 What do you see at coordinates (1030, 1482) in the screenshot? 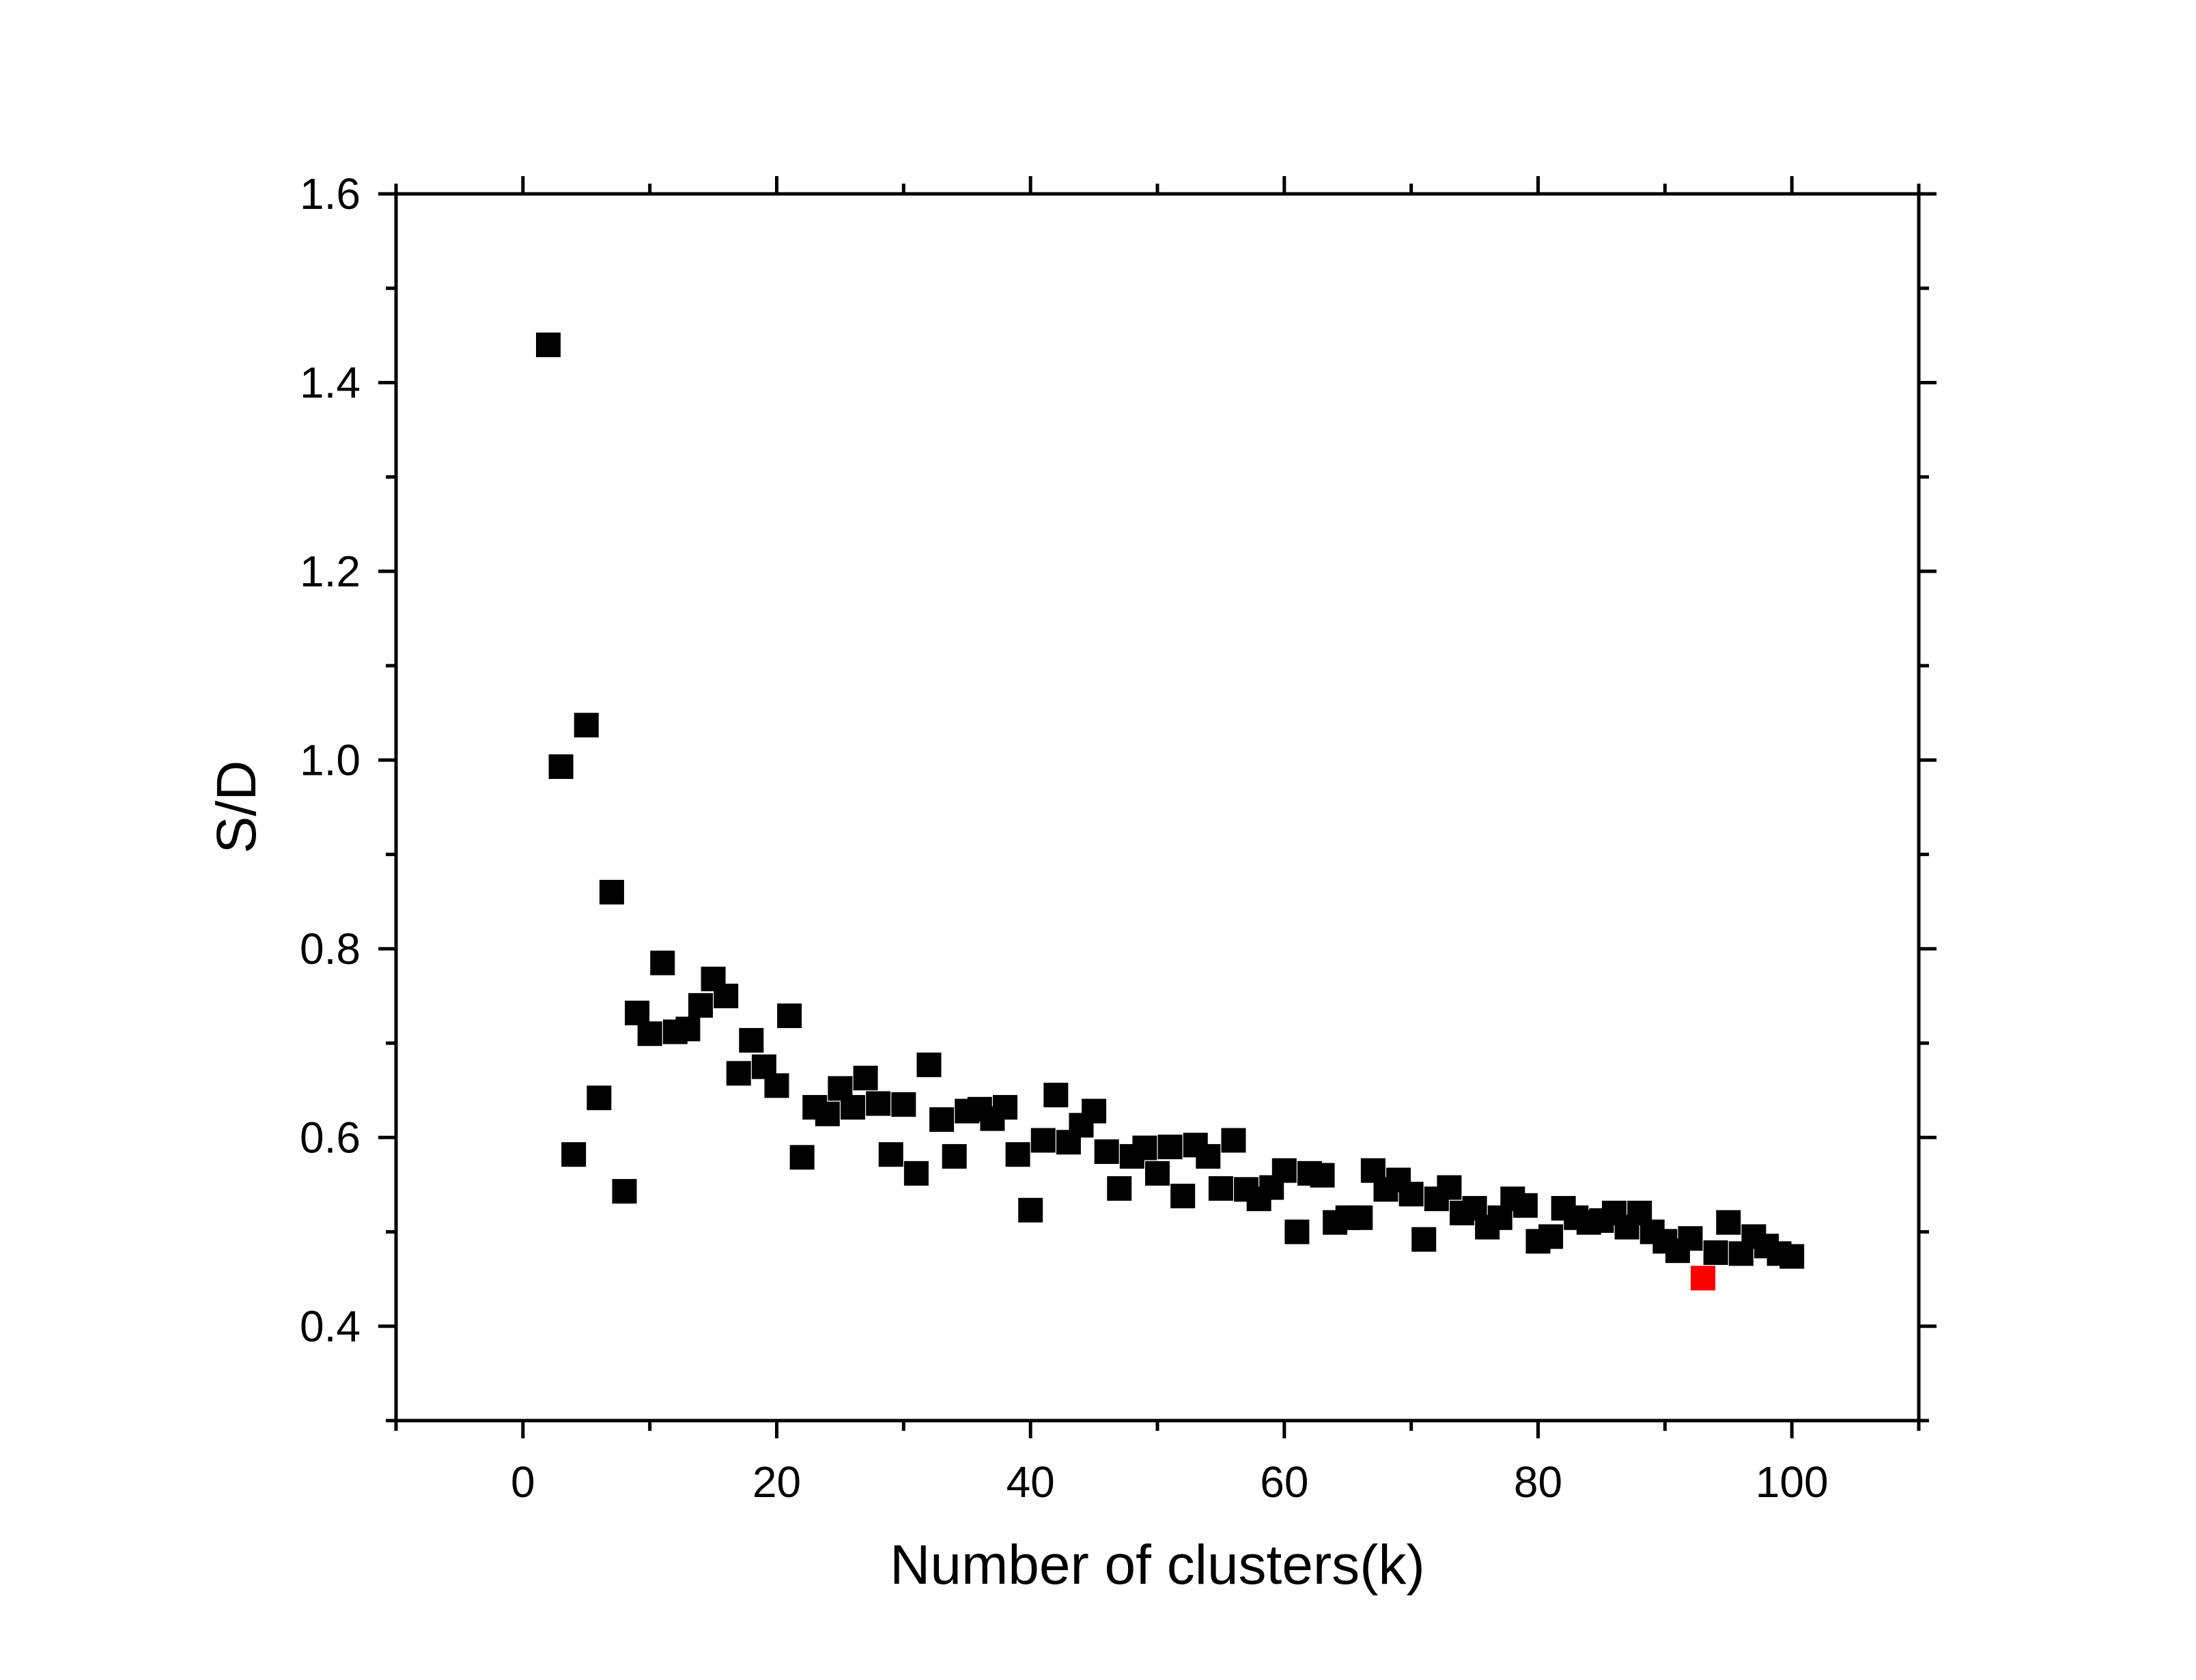
I see `x-tick-label: 40` at bounding box center [1030, 1482].